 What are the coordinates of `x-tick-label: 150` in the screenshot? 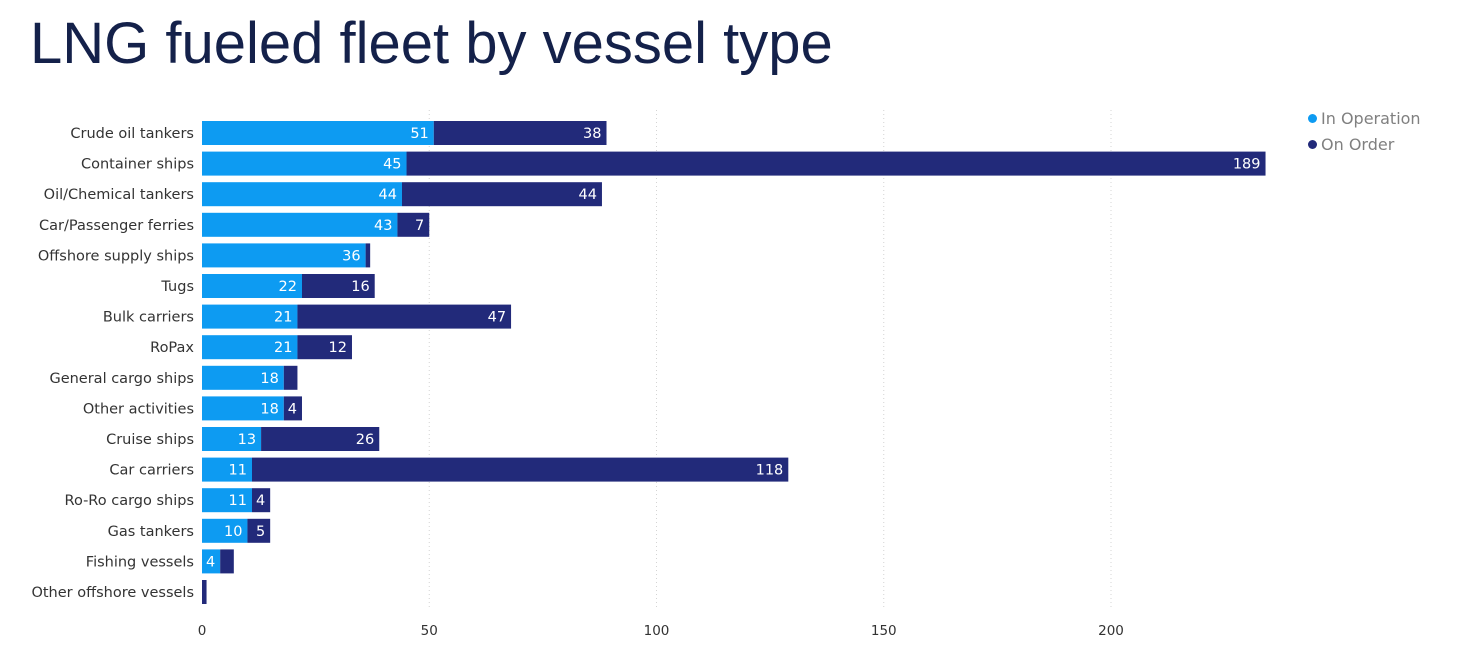 It's located at (884, 631).